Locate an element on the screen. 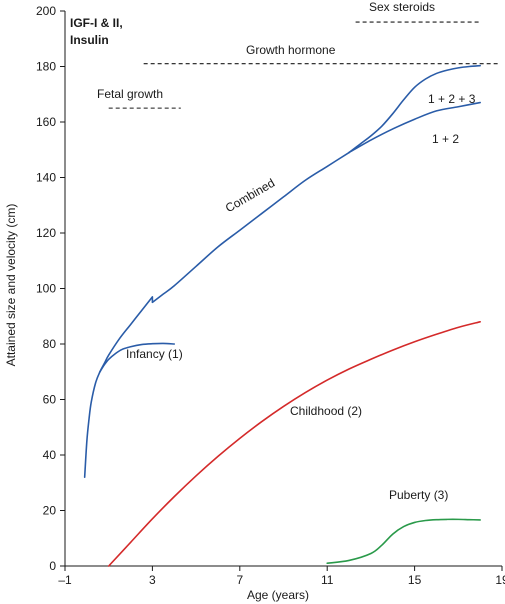 The width and height of the screenshot is (505, 604). y-tick-label: 120 is located at coordinates (46, 233).